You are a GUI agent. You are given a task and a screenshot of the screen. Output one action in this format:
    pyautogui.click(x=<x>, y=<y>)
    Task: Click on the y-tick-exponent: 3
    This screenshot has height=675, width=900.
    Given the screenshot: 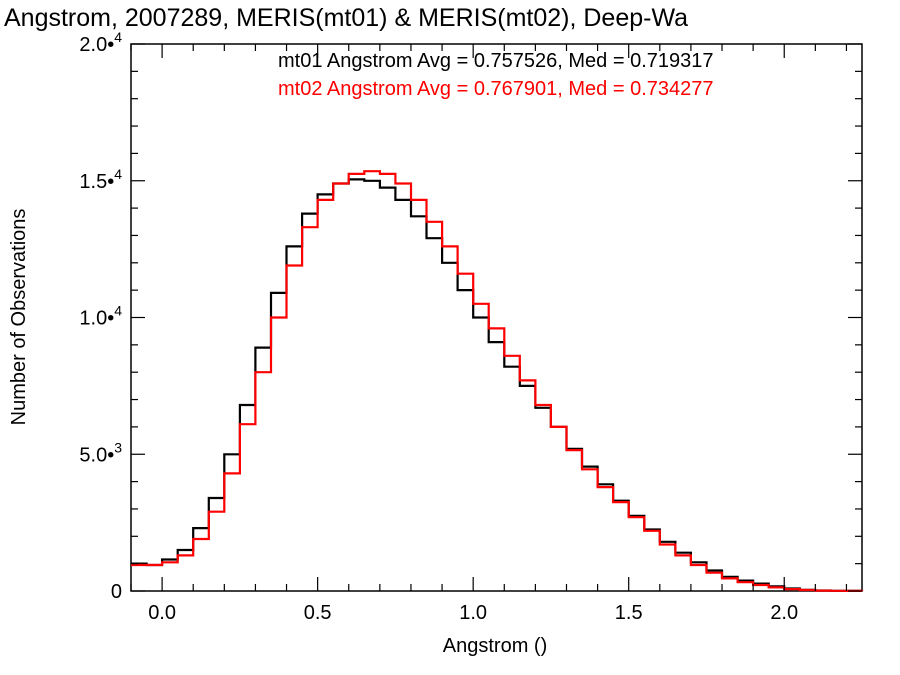 What is the action you would take?
    pyautogui.click(x=118, y=447)
    